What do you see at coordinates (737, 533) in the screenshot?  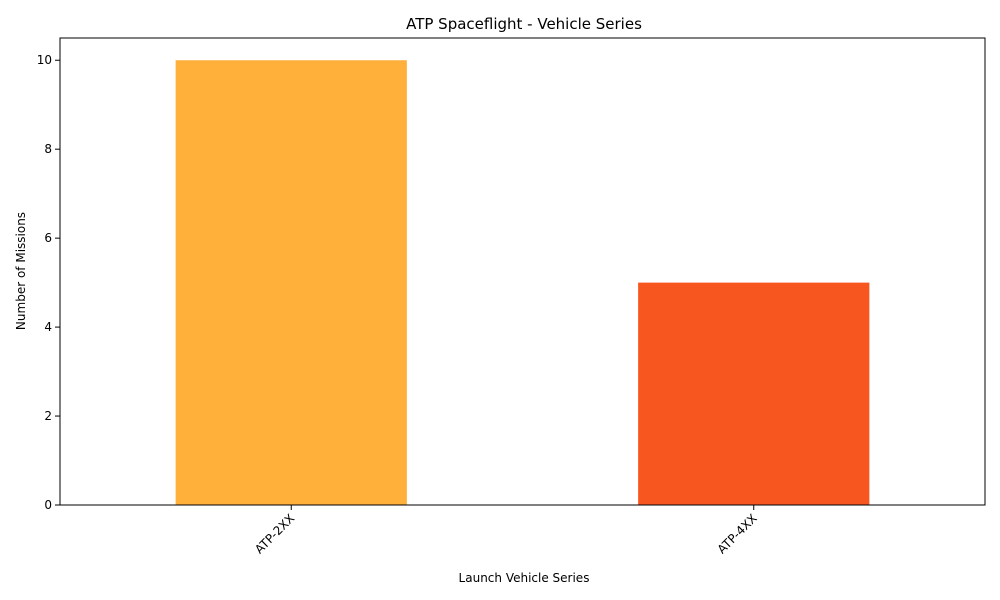 I see `x-tick-label: ATP-4XX` at bounding box center [737, 533].